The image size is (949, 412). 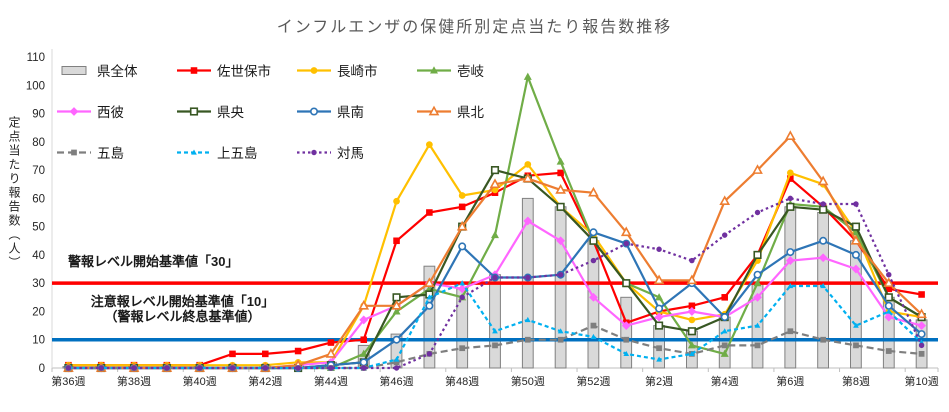 What do you see at coordinates (194, 152) in the screenshot?
I see `legend-line-swatch-kamigoto` at bounding box center [194, 152].